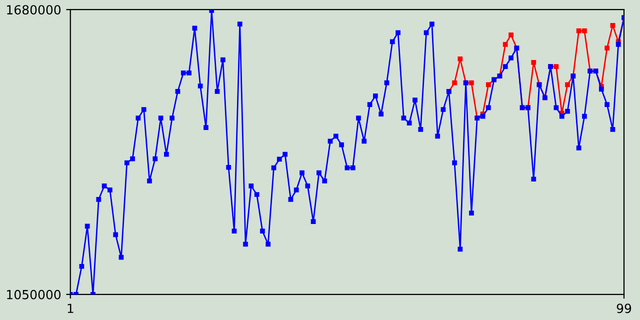  Describe the element at coordinates (624, 309) in the screenshot. I see `x-tick-label: 99` at that location.